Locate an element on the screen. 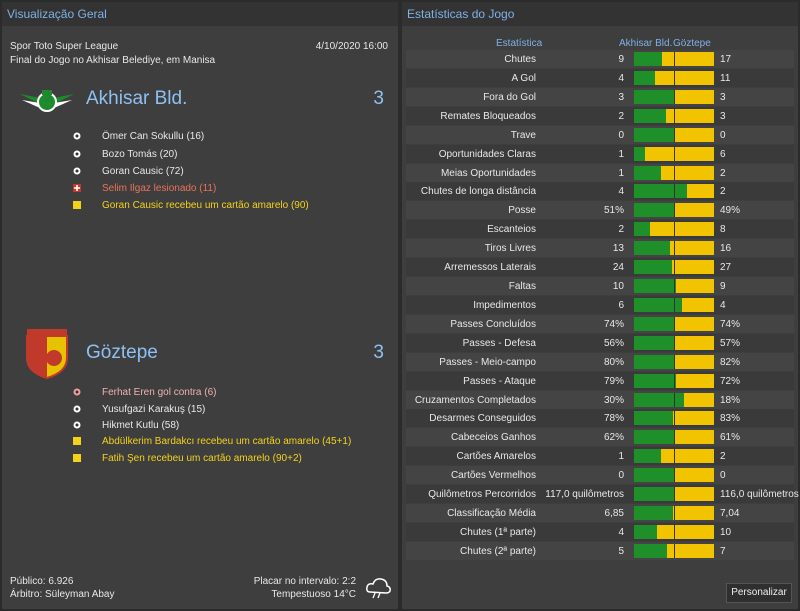 This screenshot has width=800, height=611. stat-name: Chutes (1ª parte) is located at coordinates (498, 532).